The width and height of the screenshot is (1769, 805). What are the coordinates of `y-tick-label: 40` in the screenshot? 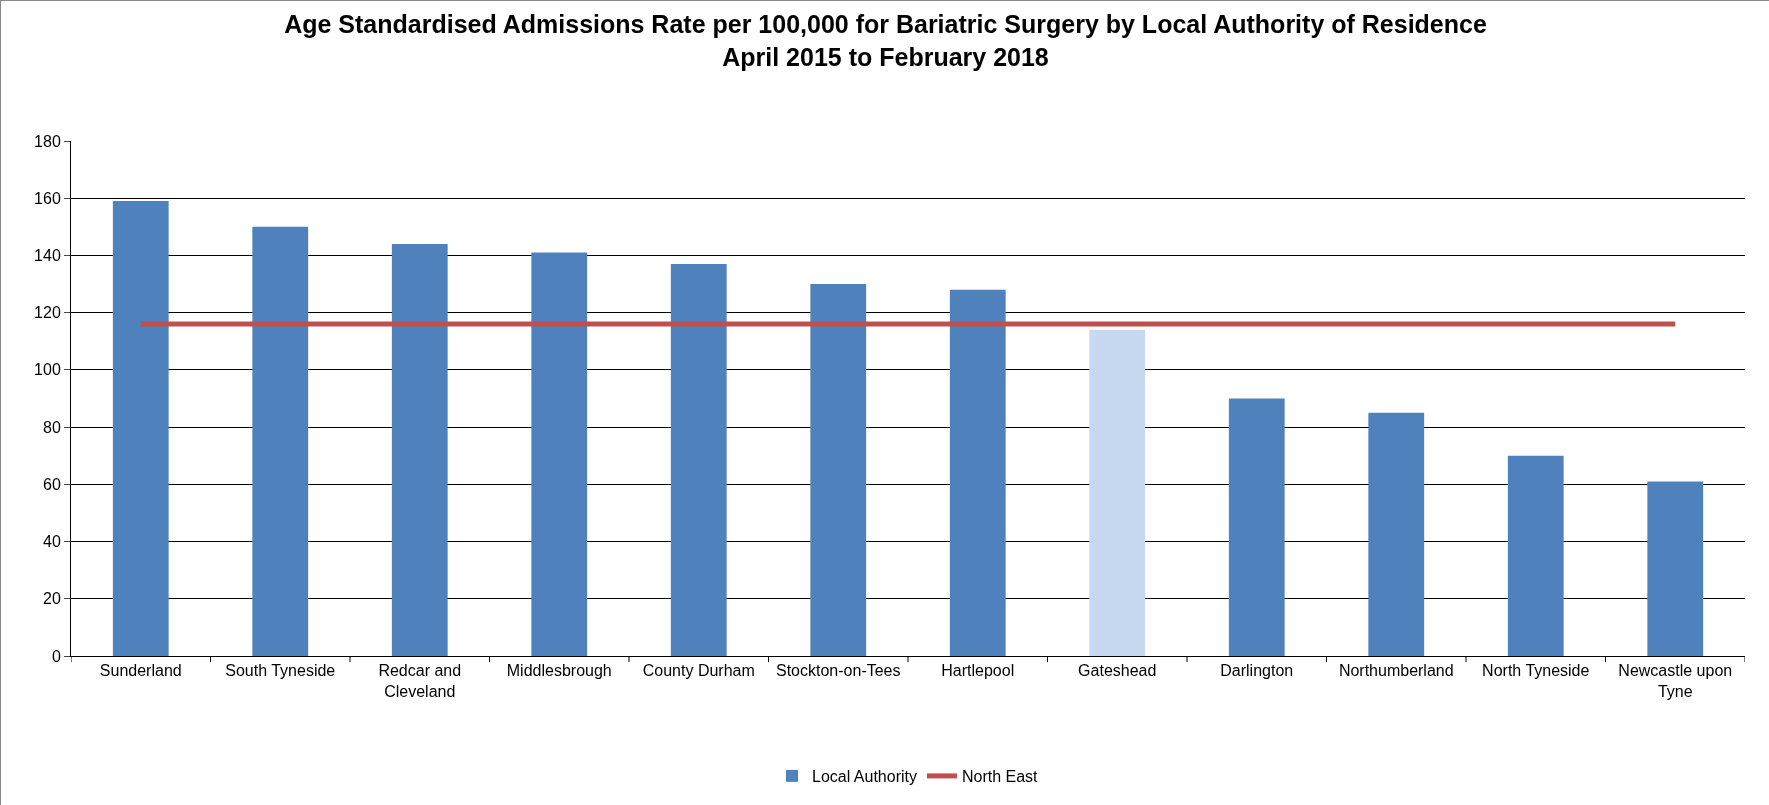 It's located at (52, 542).